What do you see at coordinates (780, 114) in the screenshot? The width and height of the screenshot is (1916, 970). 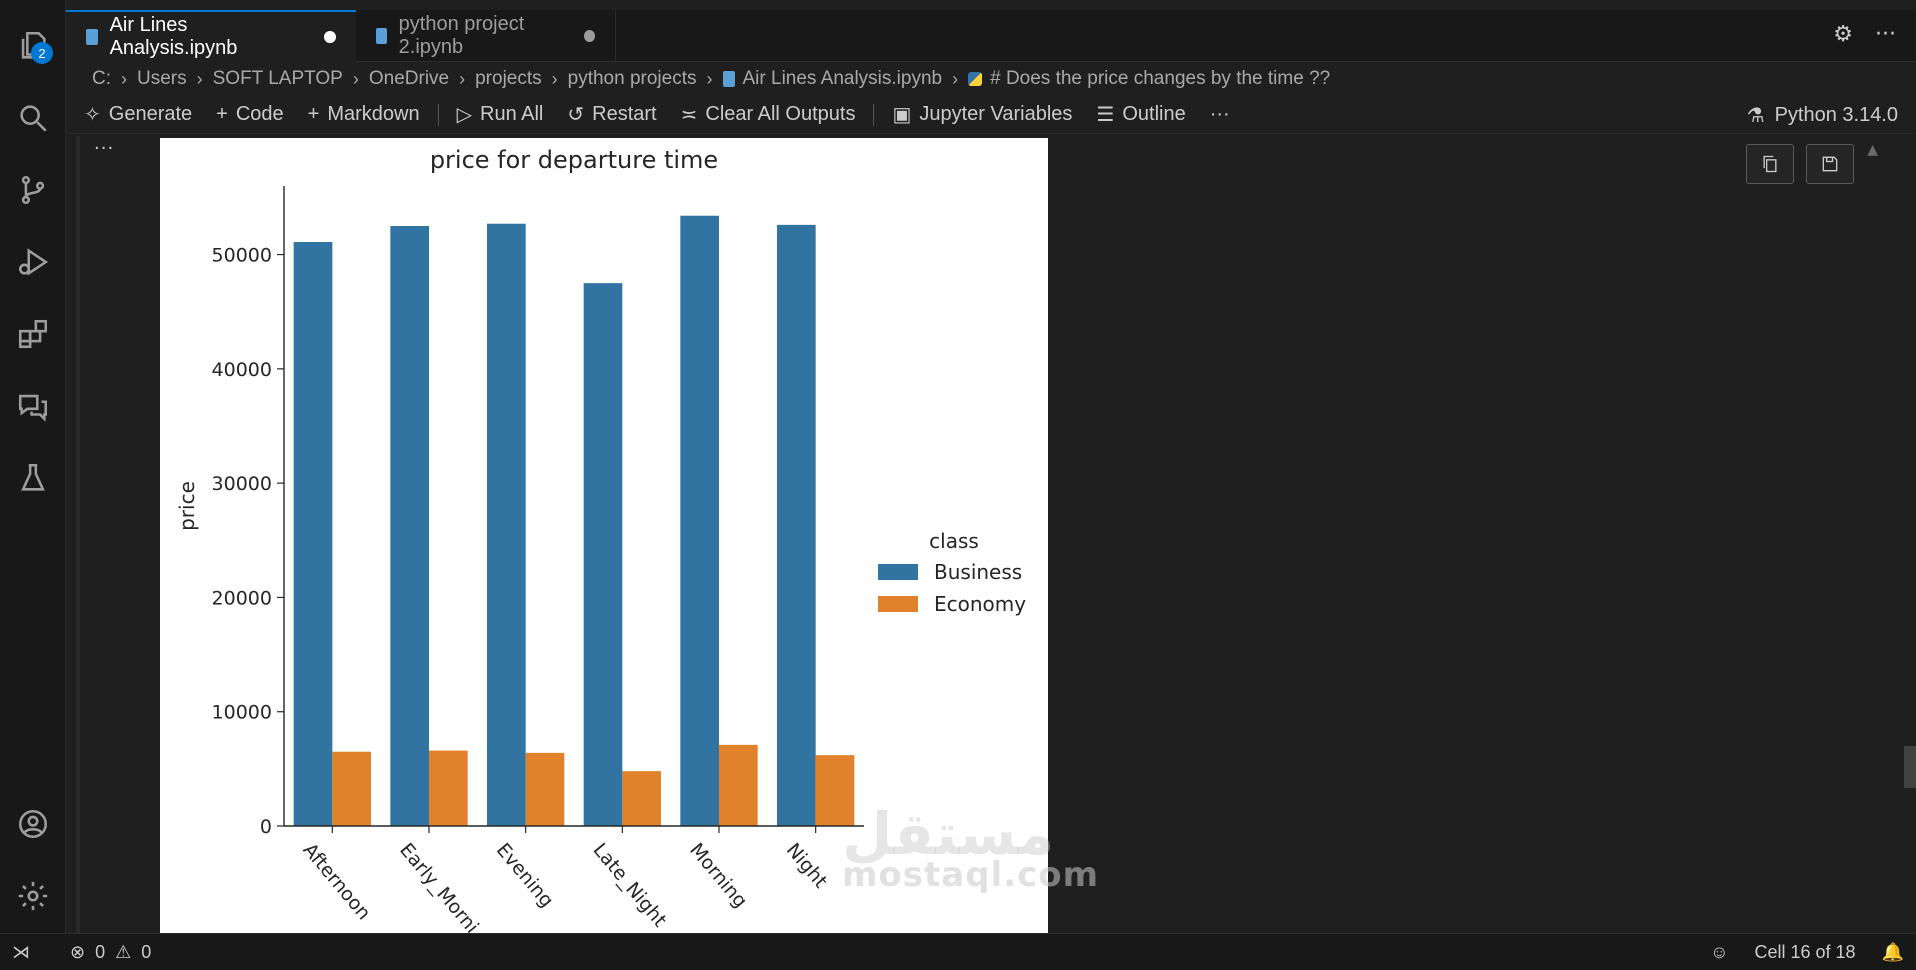 I see `clear-outputs-label: Clear All Outputs` at bounding box center [780, 114].